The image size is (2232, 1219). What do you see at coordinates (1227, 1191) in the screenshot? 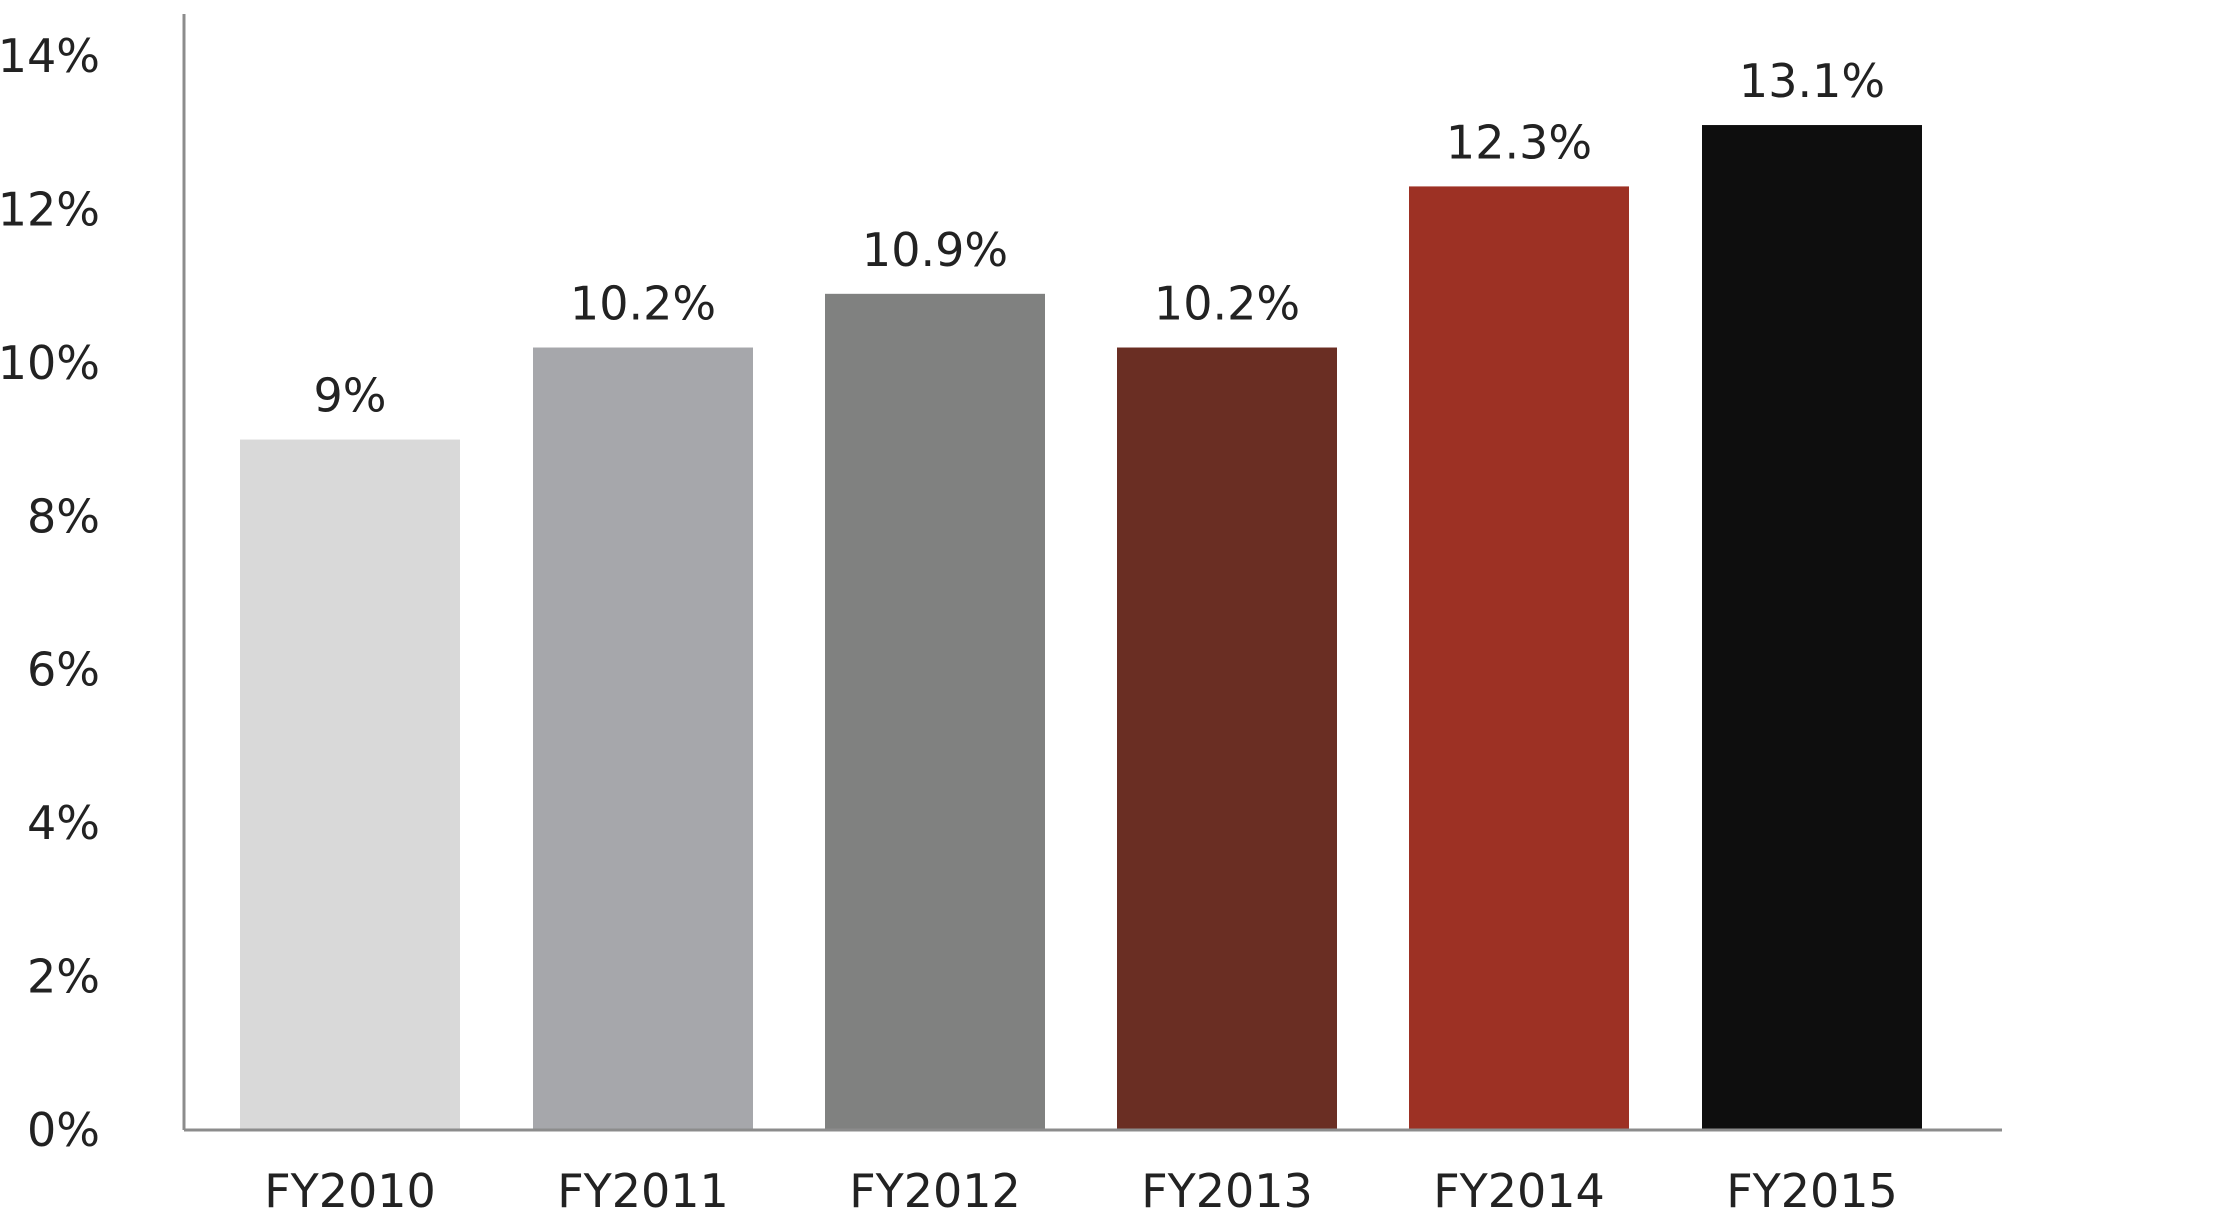
I see `x-tick-label-fy2013: FY2013` at bounding box center [1227, 1191].